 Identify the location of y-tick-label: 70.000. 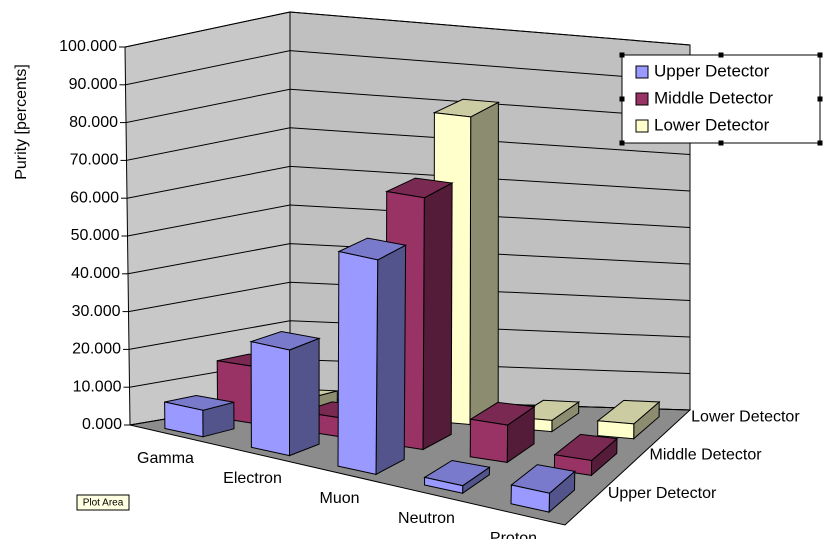
(94, 160).